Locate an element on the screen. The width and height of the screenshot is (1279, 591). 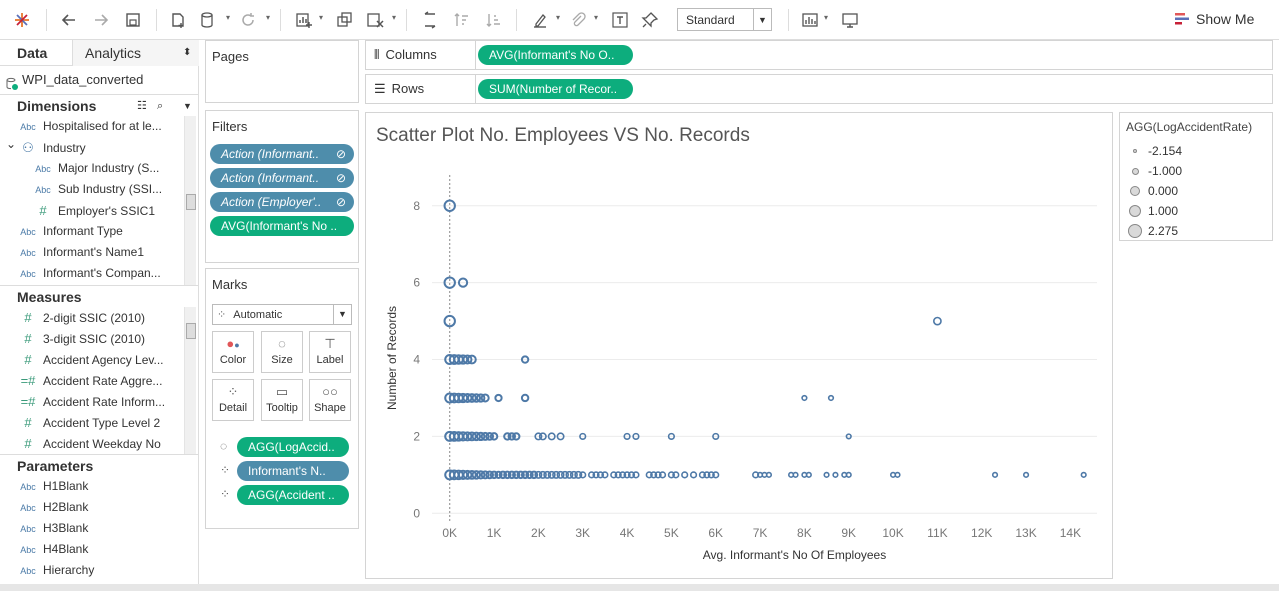
columns-pill: AVG(Informant's No O.. is located at coordinates (555, 55).